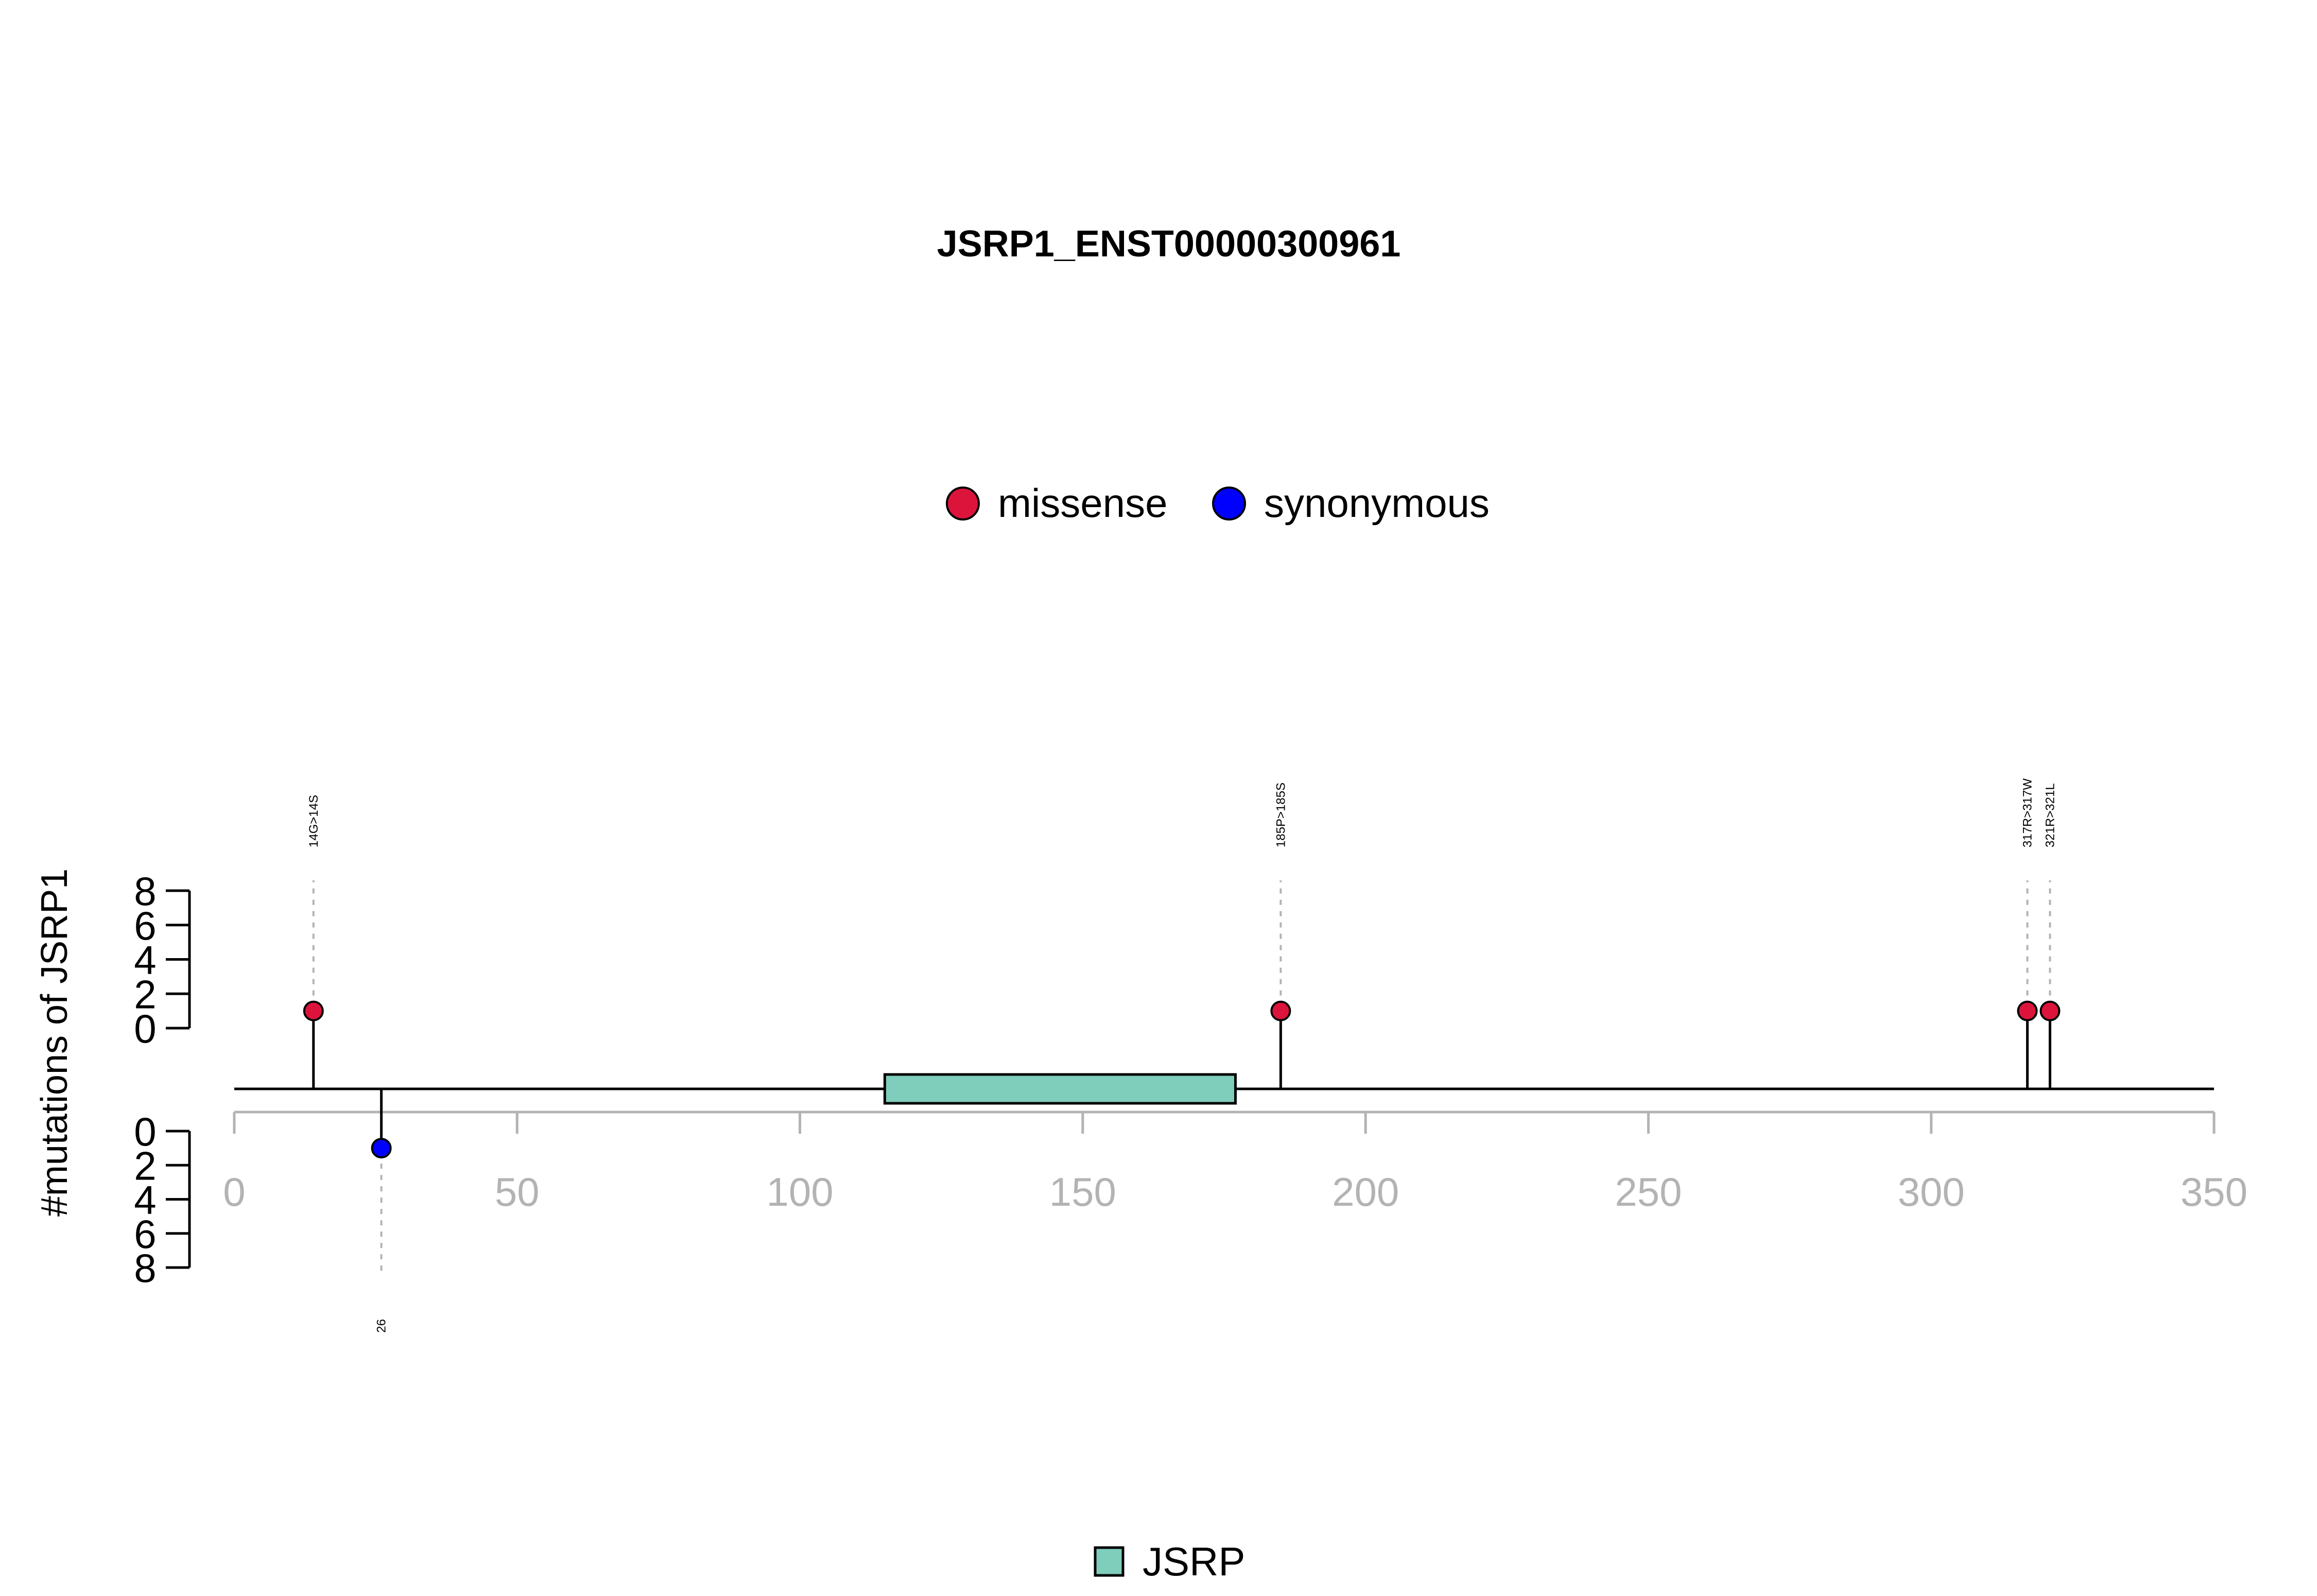  What do you see at coordinates (1109, 1561) in the screenshot?
I see `domain-legend-swatch-jsrp` at bounding box center [1109, 1561].